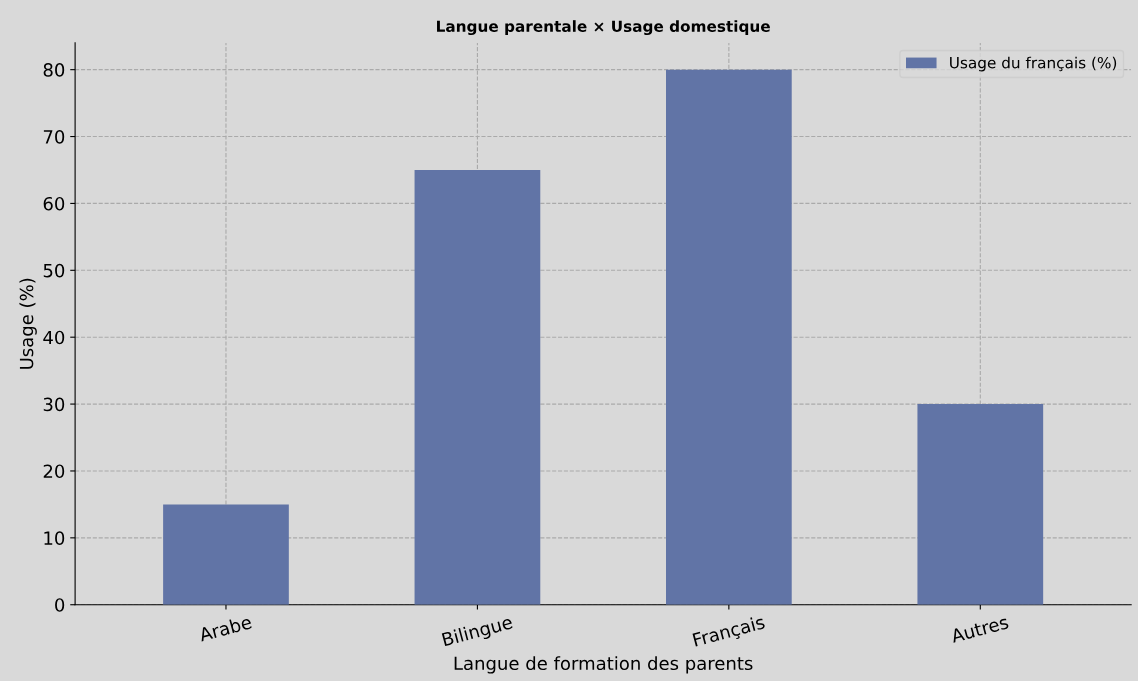  What do you see at coordinates (225, 628) in the screenshot?
I see `x-tick-label: Arabe` at bounding box center [225, 628].